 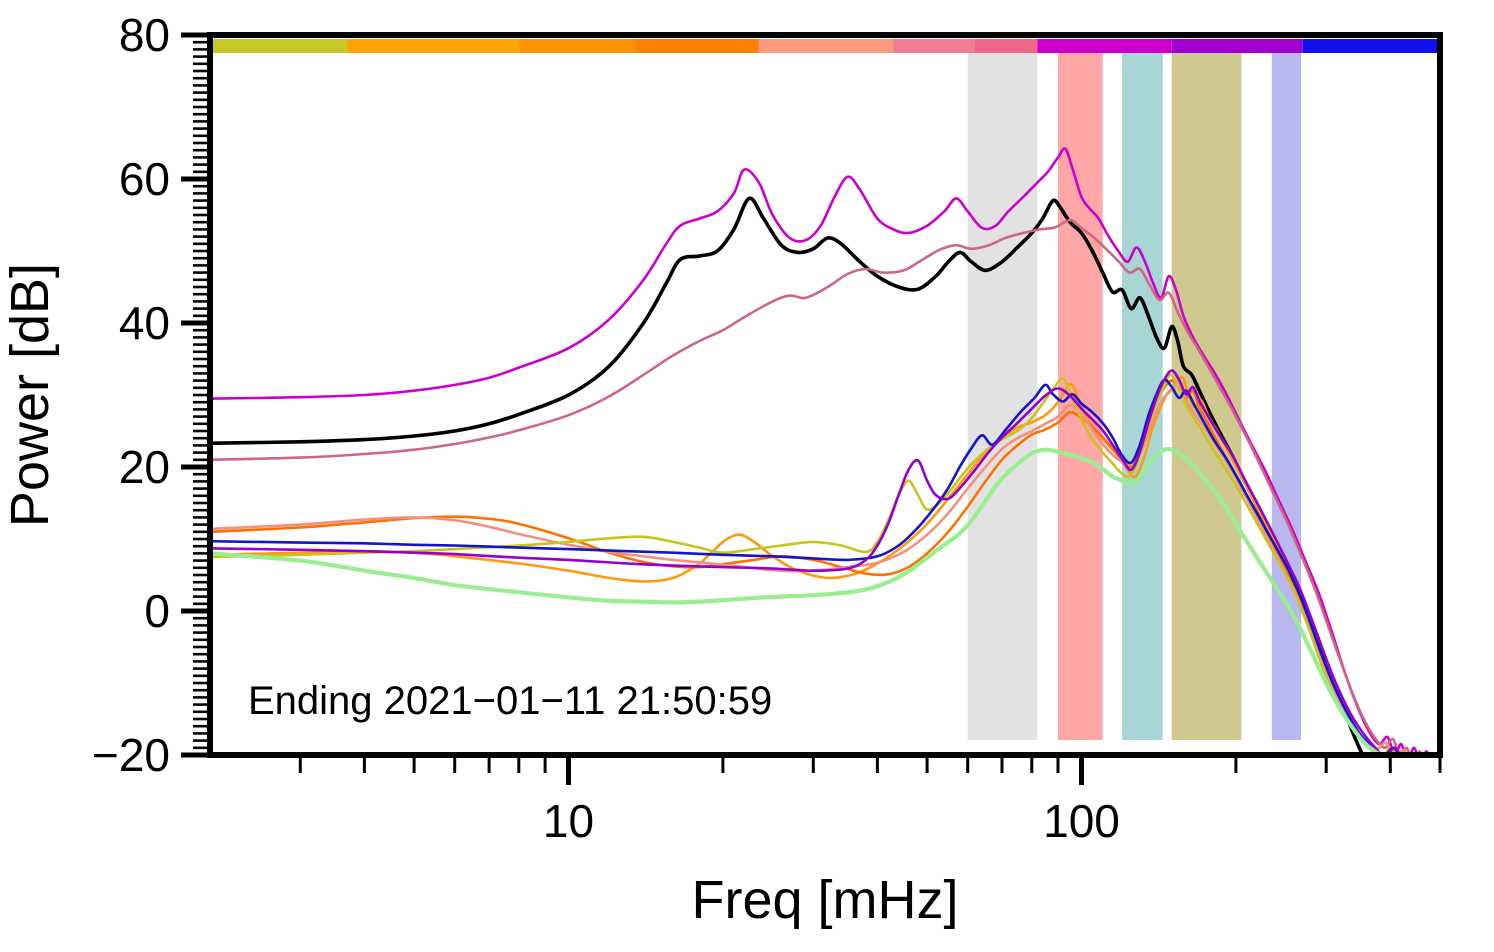 What do you see at coordinates (144, 467) in the screenshot?
I see `y-tick-label-20: 20` at bounding box center [144, 467].